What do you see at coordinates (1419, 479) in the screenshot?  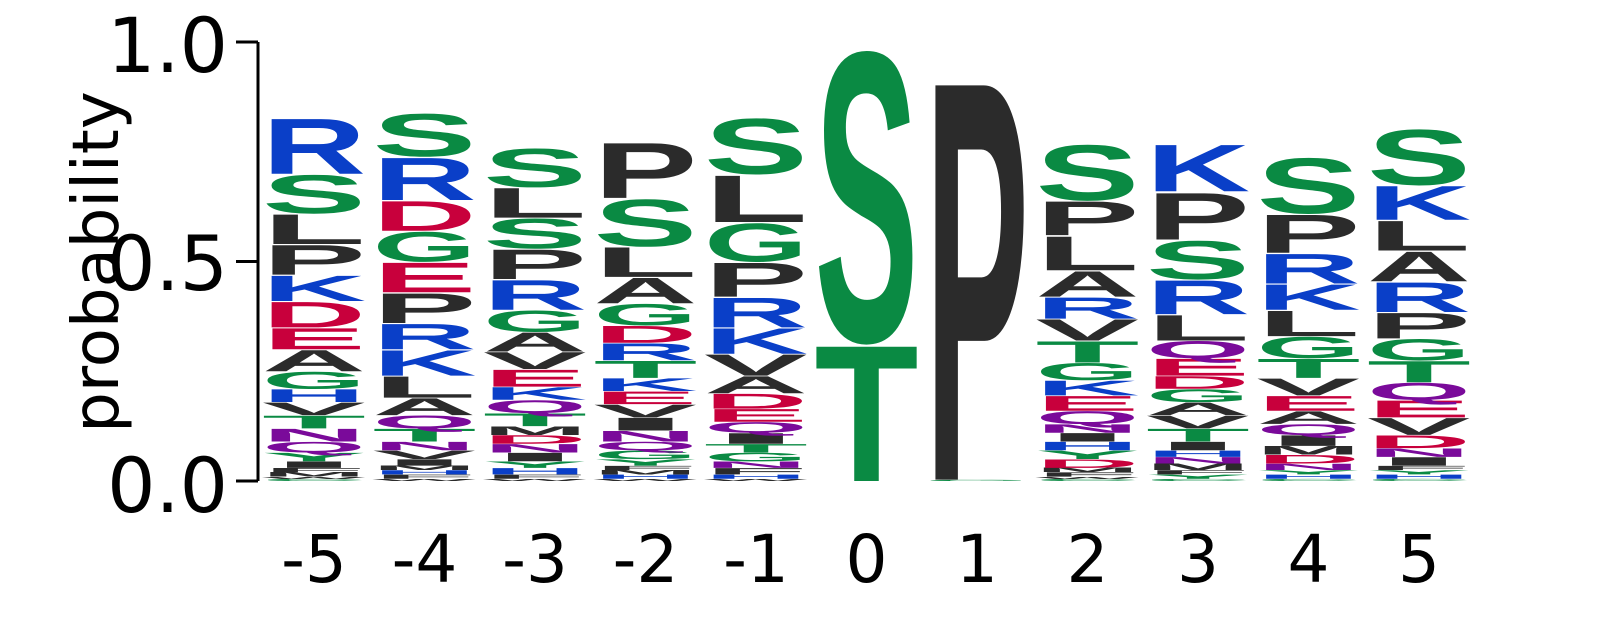 I see `logo-letter-c: C` at bounding box center [1419, 479].